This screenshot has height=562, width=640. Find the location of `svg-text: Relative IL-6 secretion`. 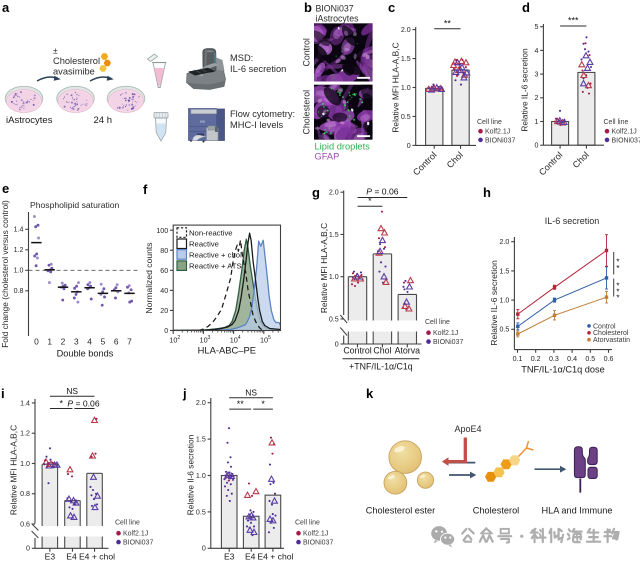

svg-text: Relative IL-6 secretion is located at coordinates (494, 303).